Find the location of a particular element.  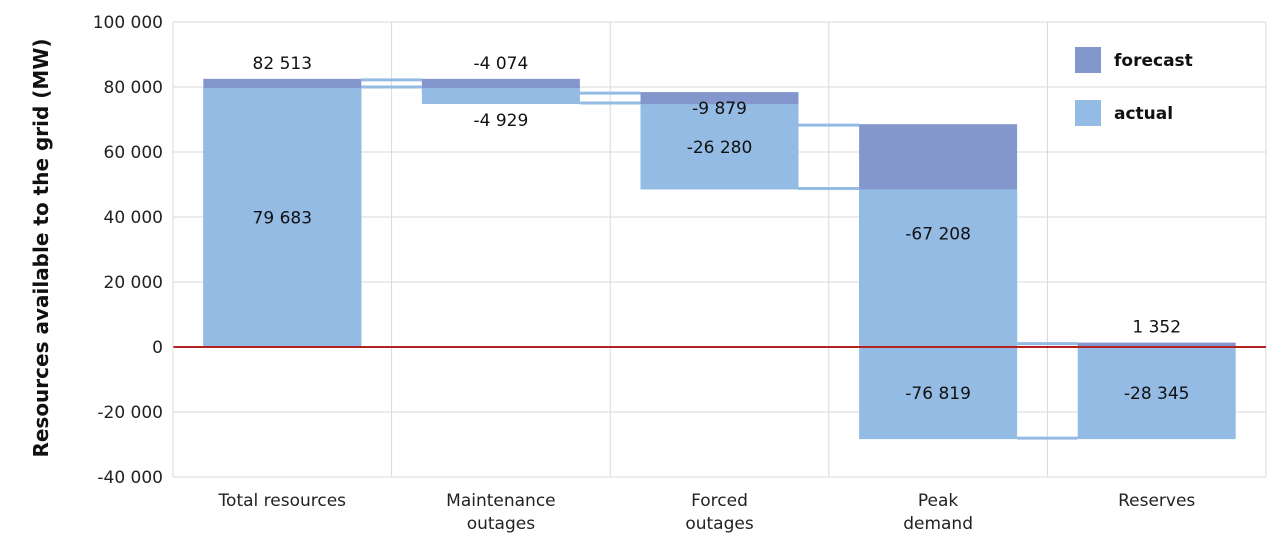

data-label-forecast: -4 074 is located at coordinates (500, 64).